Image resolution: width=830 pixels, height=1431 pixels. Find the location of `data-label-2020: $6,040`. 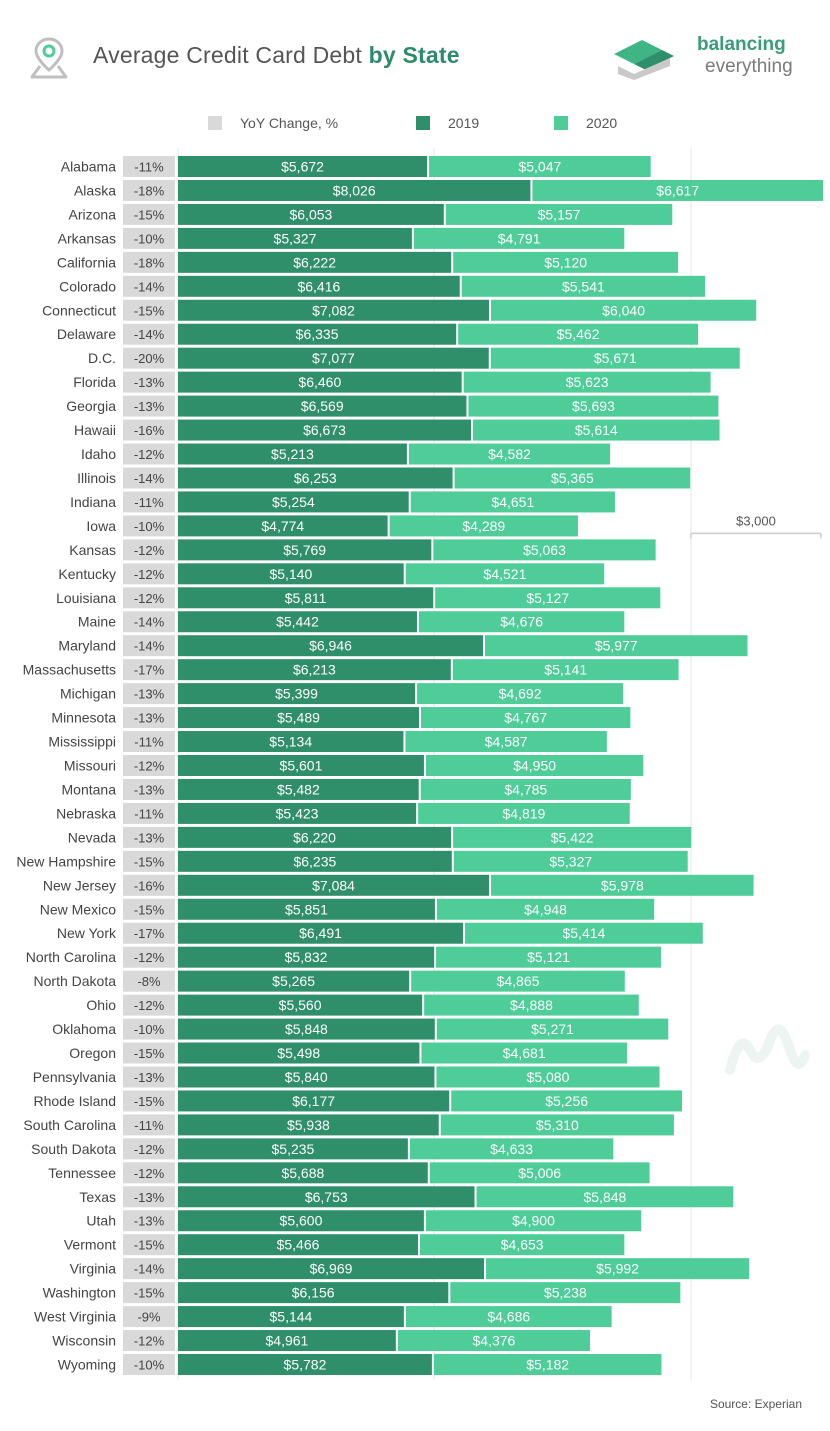

data-label-2020: $6,040 is located at coordinates (623, 310).